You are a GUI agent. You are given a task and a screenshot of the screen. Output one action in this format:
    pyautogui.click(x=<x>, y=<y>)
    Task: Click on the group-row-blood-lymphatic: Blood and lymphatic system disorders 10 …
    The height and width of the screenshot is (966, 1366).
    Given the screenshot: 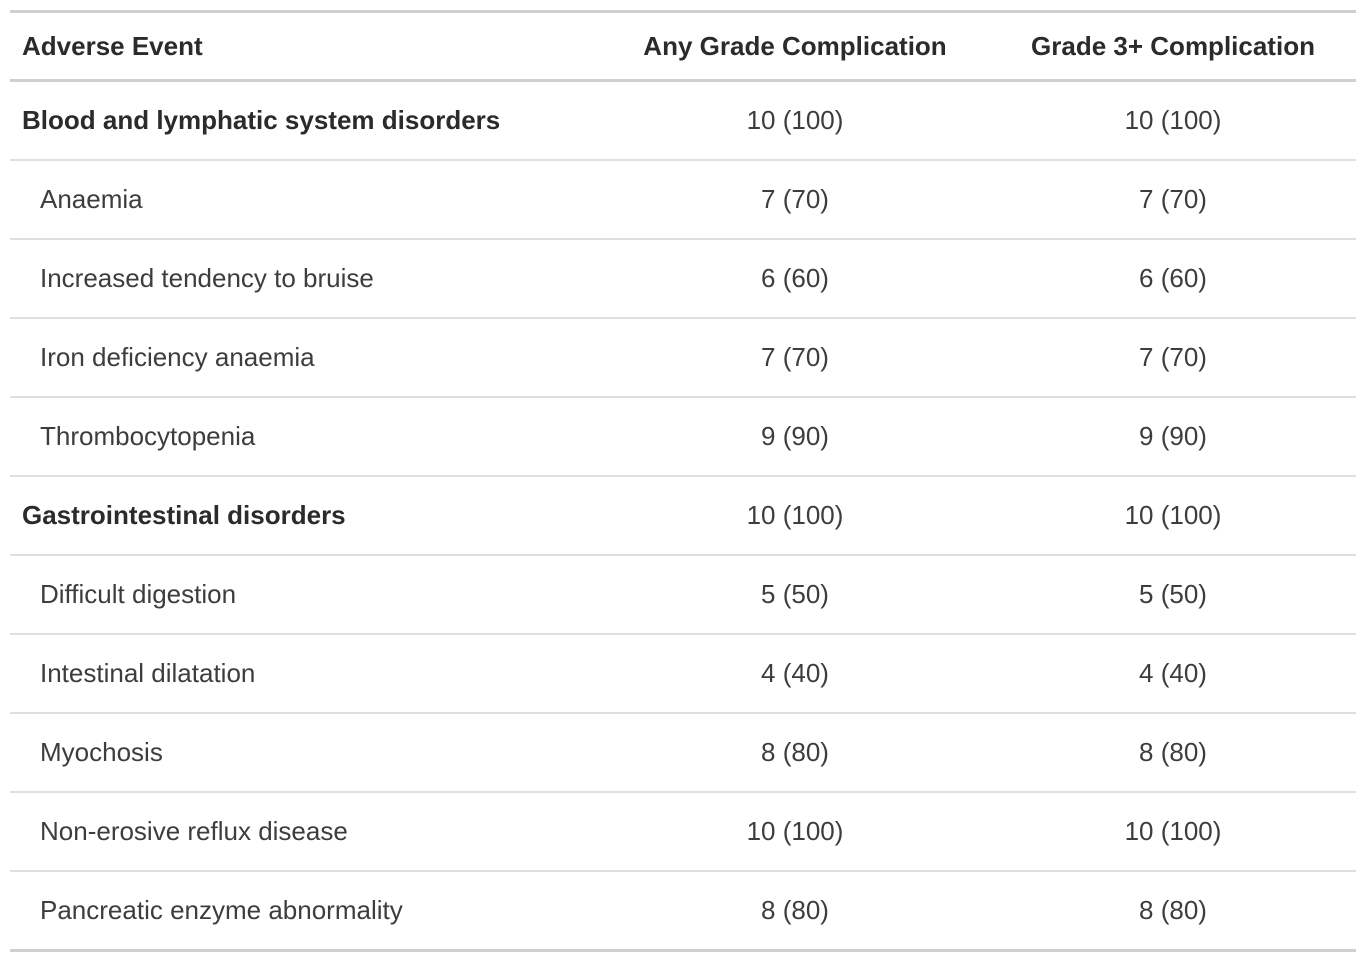 What is the action you would take?
    pyautogui.click(x=683, y=120)
    